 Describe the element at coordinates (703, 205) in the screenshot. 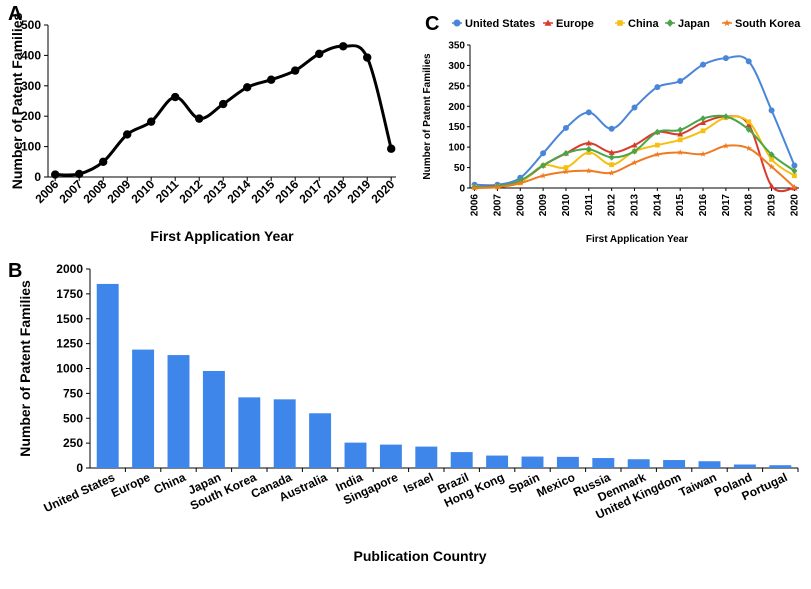

I see `x-tick-label: 2016` at that location.